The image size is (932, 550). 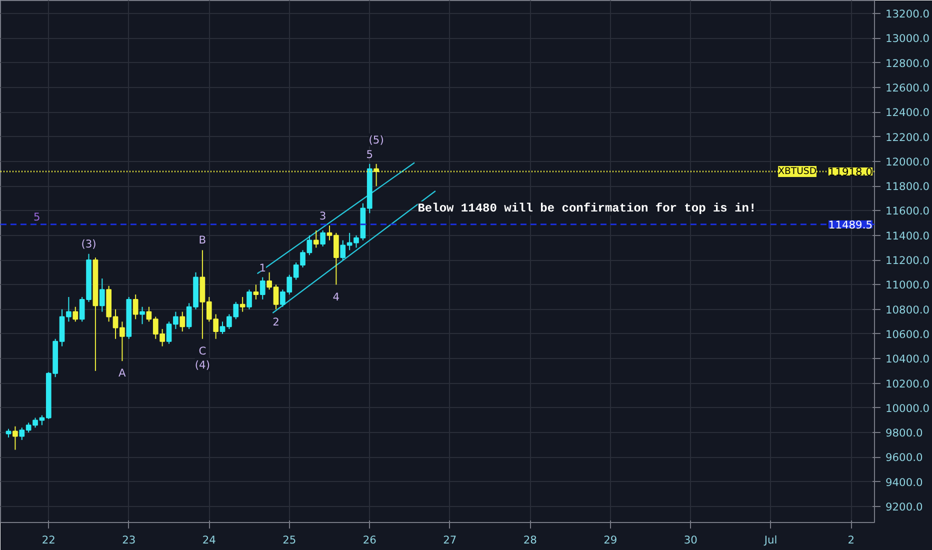 What do you see at coordinates (850, 172) in the screenshot?
I see `annotation: 11918.0` at bounding box center [850, 172].